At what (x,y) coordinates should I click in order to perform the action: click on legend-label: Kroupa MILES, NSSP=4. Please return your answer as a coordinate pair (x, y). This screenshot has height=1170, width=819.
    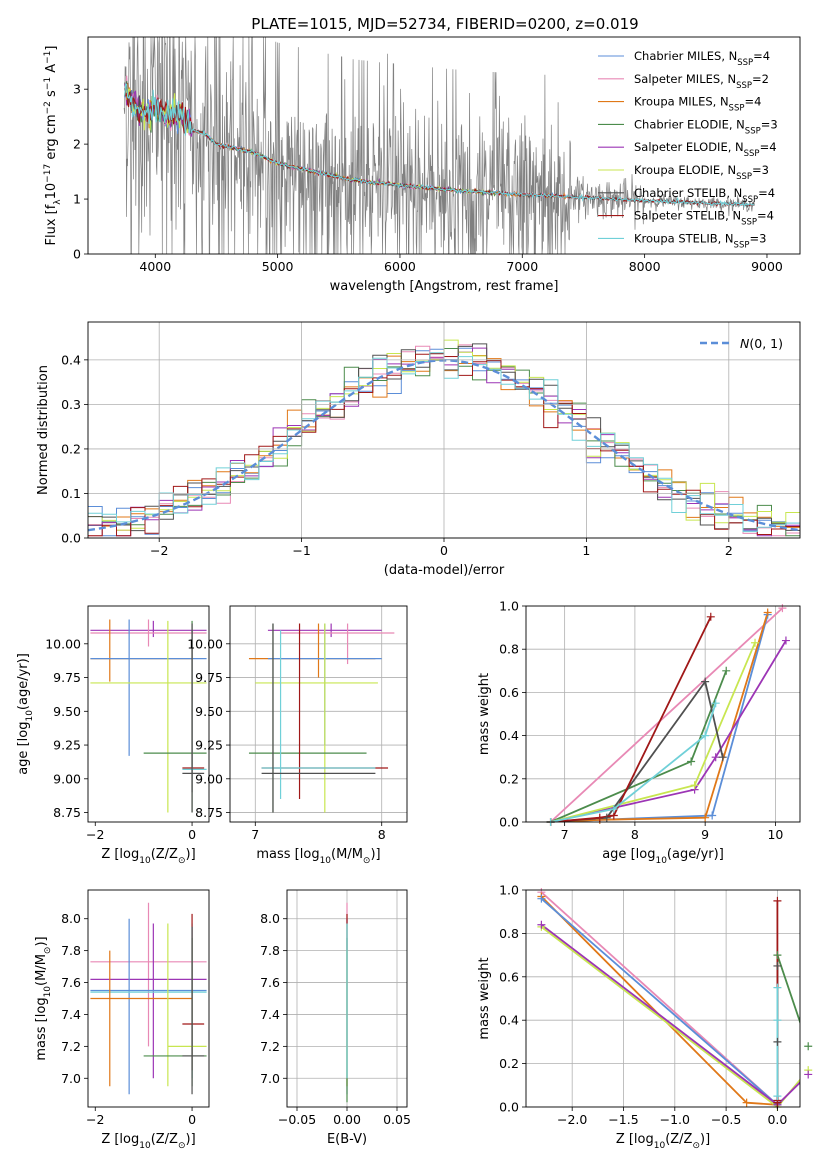
    Looking at the image, I should click on (697, 104).